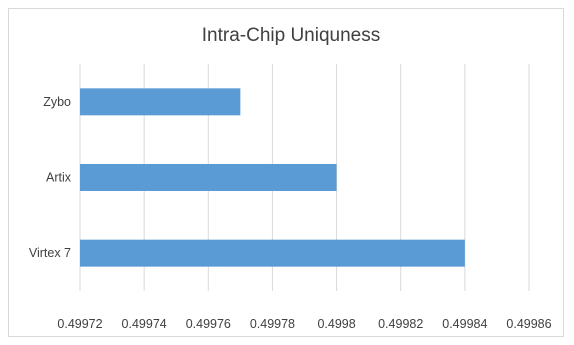  What do you see at coordinates (144, 324) in the screenshot?
I see `x-tick-label: 0.49974` at bounding box center [144, 324].